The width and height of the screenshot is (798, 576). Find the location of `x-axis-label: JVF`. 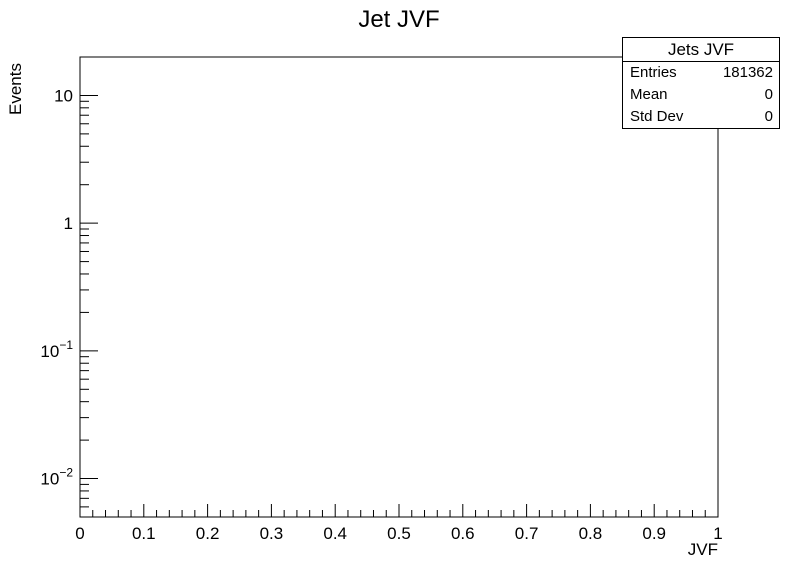

x-axis-label: JVF is located at coordinates (702, 549).